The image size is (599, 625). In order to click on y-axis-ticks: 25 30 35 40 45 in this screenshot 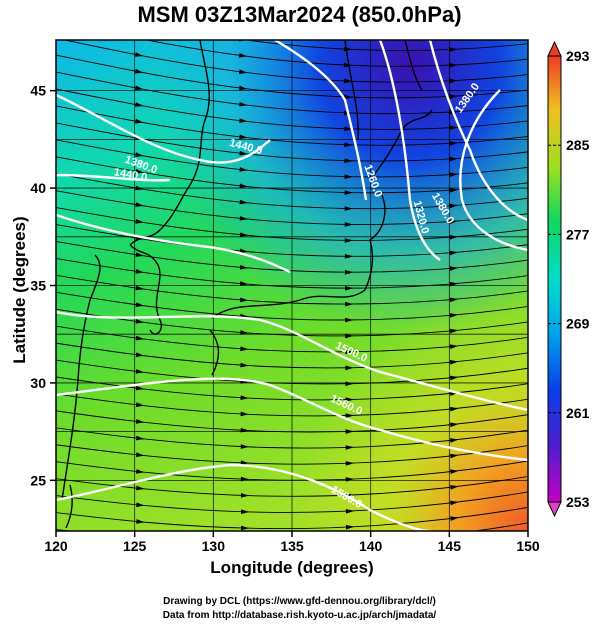, I will do `click(43, 285)`.